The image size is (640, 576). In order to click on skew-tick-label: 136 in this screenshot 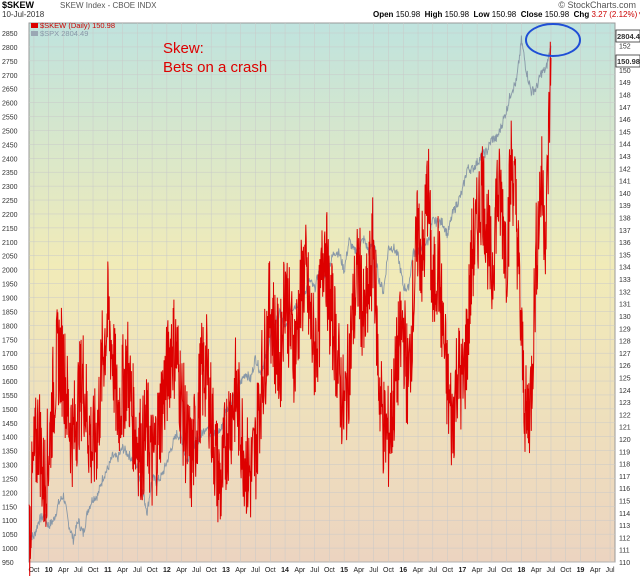, I will do `click(625, 243)`.